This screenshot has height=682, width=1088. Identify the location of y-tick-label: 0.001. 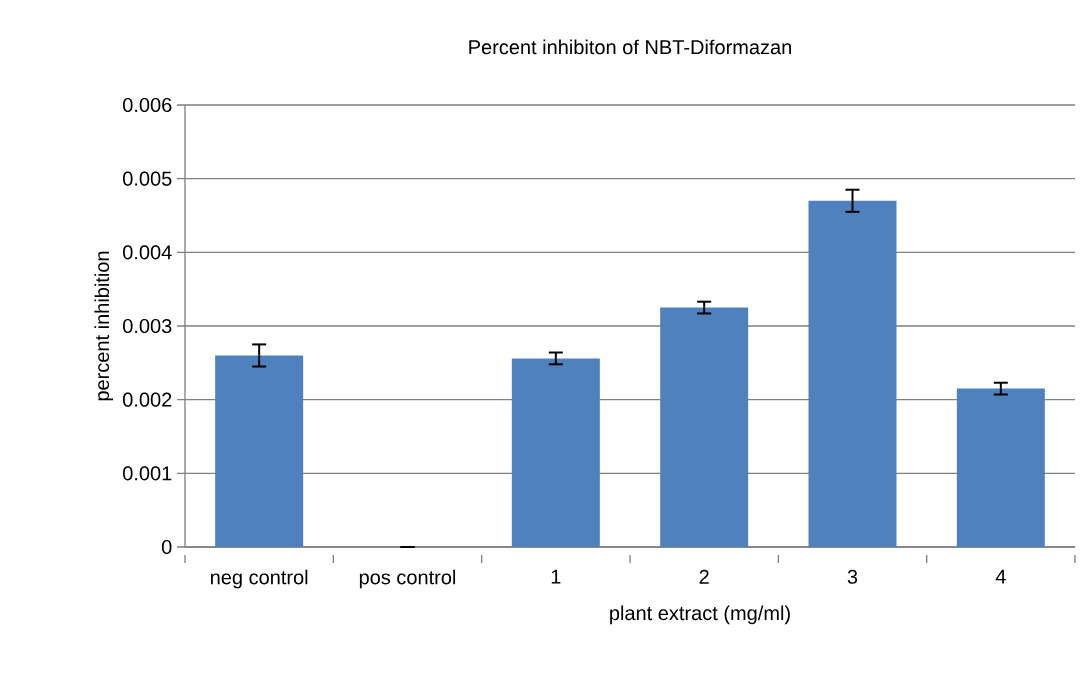
(147, 473).